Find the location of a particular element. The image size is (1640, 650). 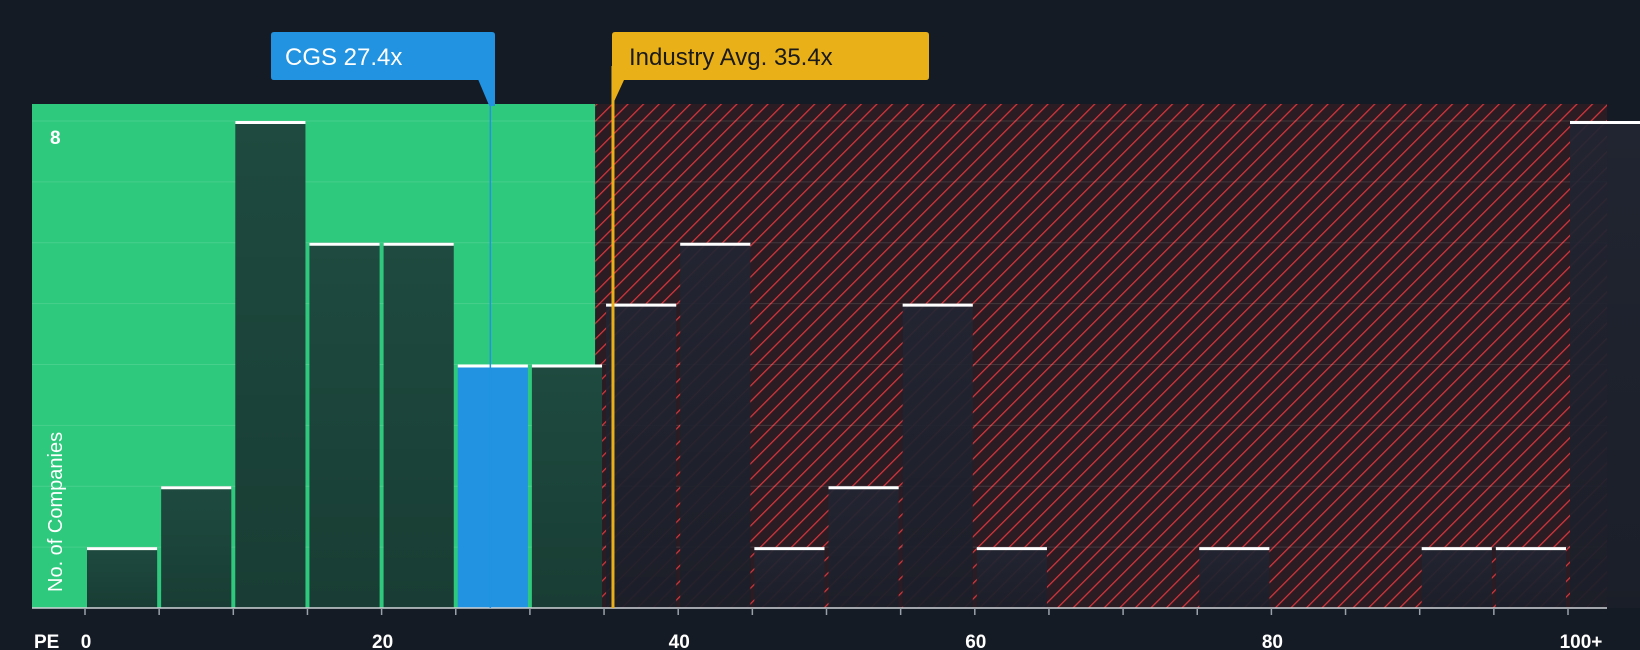

y-tick-label: 8 is located at coordinates (55, 138).